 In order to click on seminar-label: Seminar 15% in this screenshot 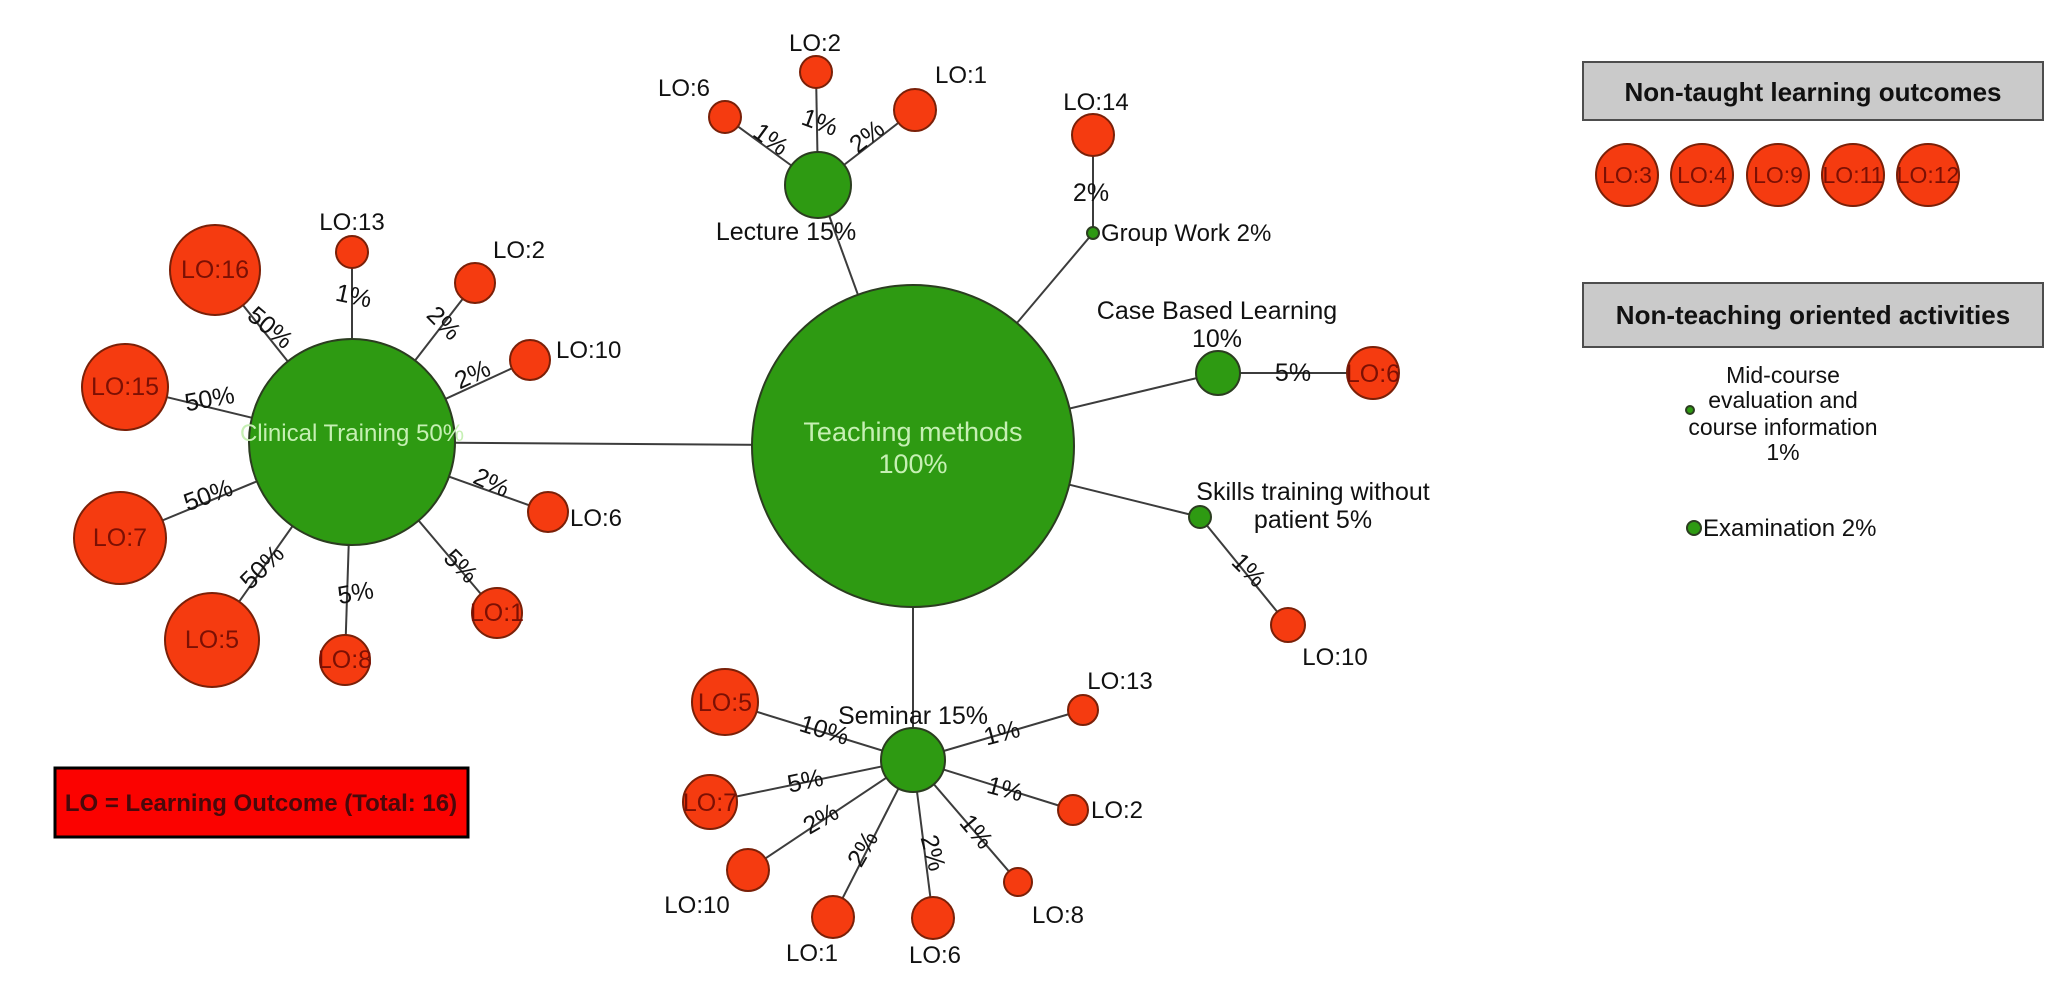, I will do `click(913, 716)`.